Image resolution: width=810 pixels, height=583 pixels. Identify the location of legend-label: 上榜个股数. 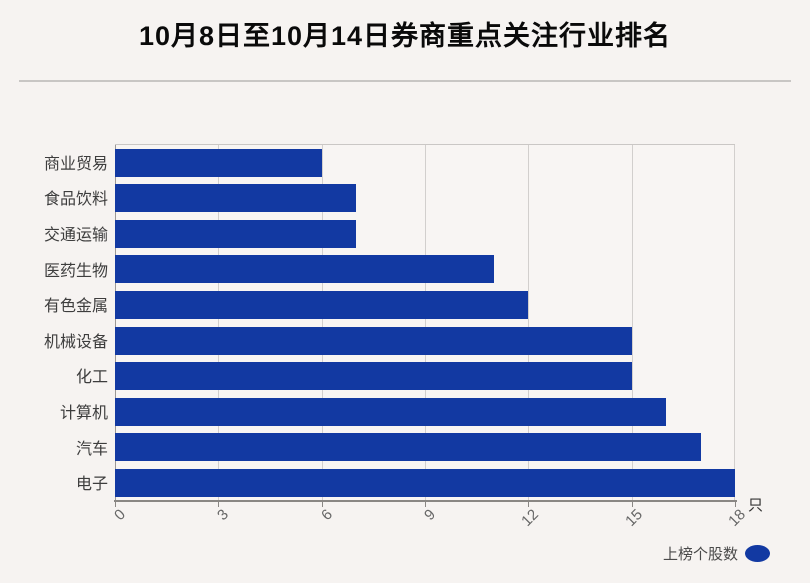
(700, 554).